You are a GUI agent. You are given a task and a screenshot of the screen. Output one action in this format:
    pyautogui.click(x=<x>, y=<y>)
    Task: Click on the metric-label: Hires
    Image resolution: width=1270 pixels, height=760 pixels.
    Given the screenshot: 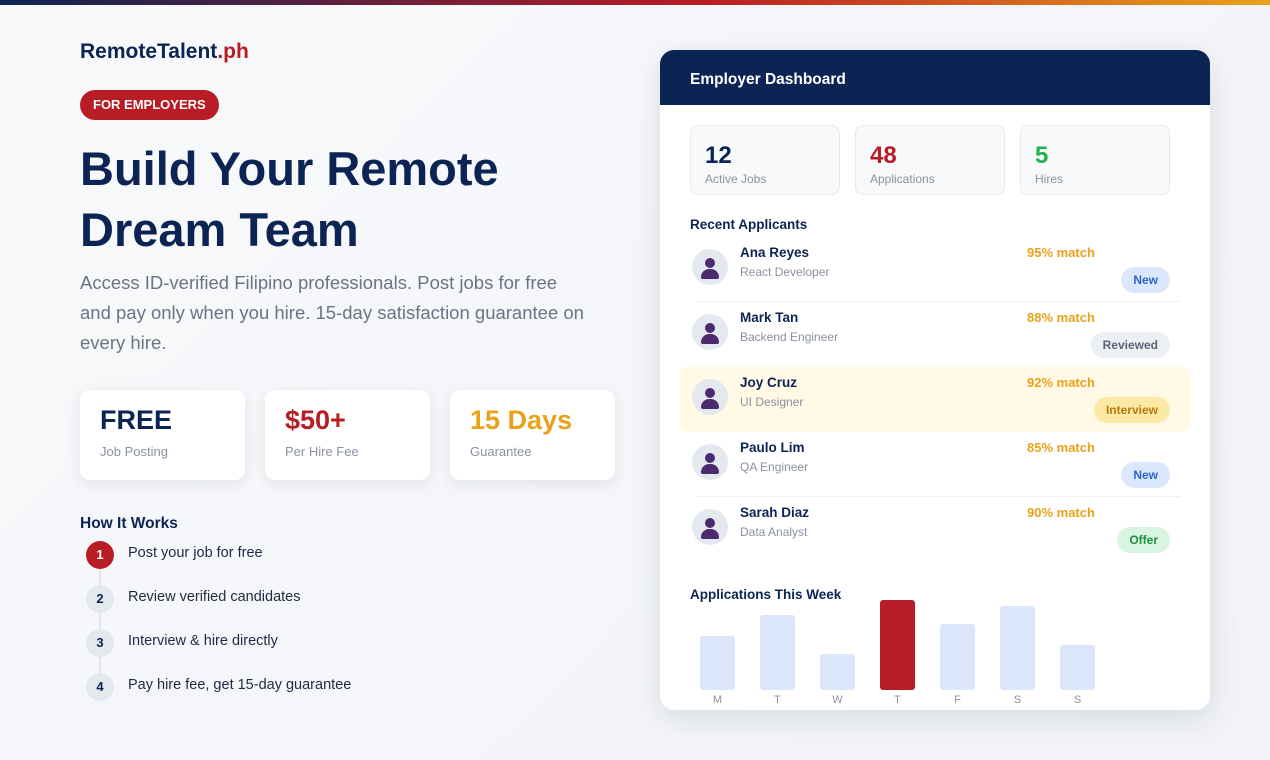 What is the action you would take?
    pyautogui.click(x=1049, y=179)
    